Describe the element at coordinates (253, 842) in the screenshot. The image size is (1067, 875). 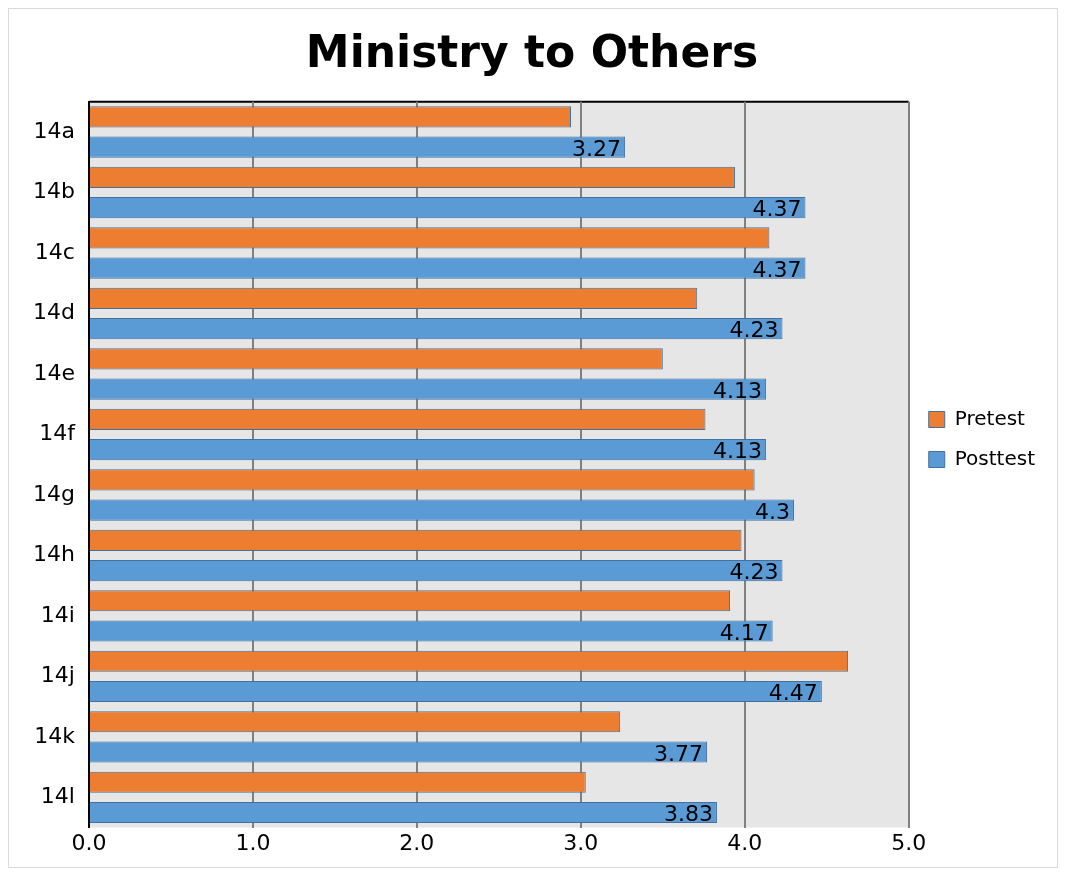
I see `x-tick-label: 1.0` at that location.